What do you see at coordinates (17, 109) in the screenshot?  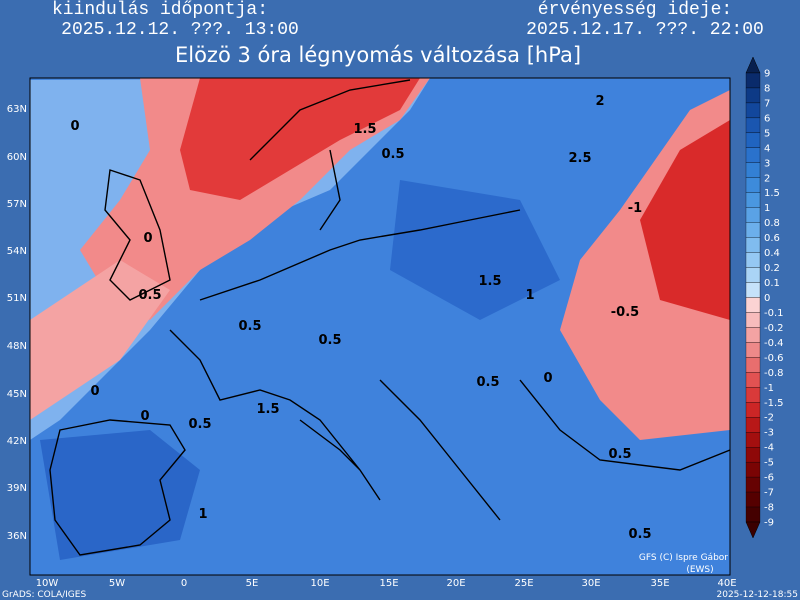 I see `lat-label: 63N` at bounding box center [17, 109].